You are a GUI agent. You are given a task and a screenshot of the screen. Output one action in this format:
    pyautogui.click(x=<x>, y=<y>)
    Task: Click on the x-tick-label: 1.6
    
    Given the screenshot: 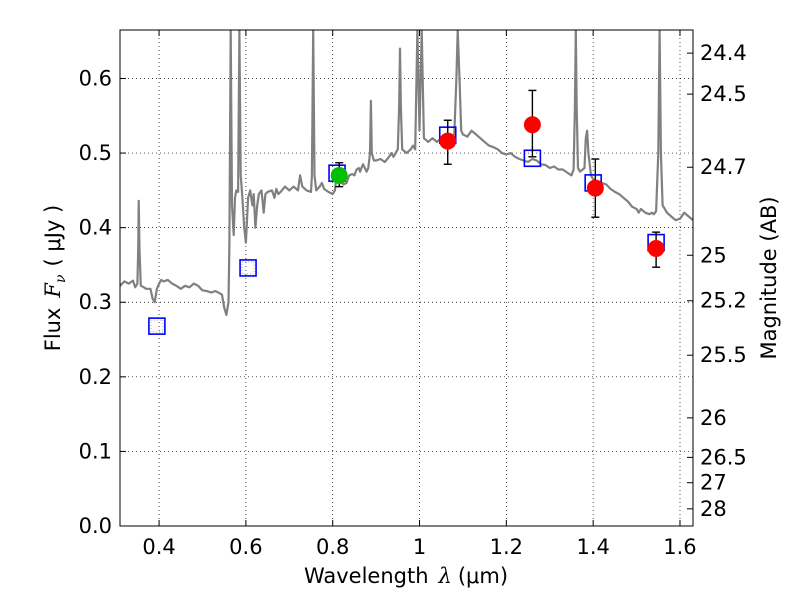 What is the action you would take?
    pyautogui.click(x=679, y=547)
    